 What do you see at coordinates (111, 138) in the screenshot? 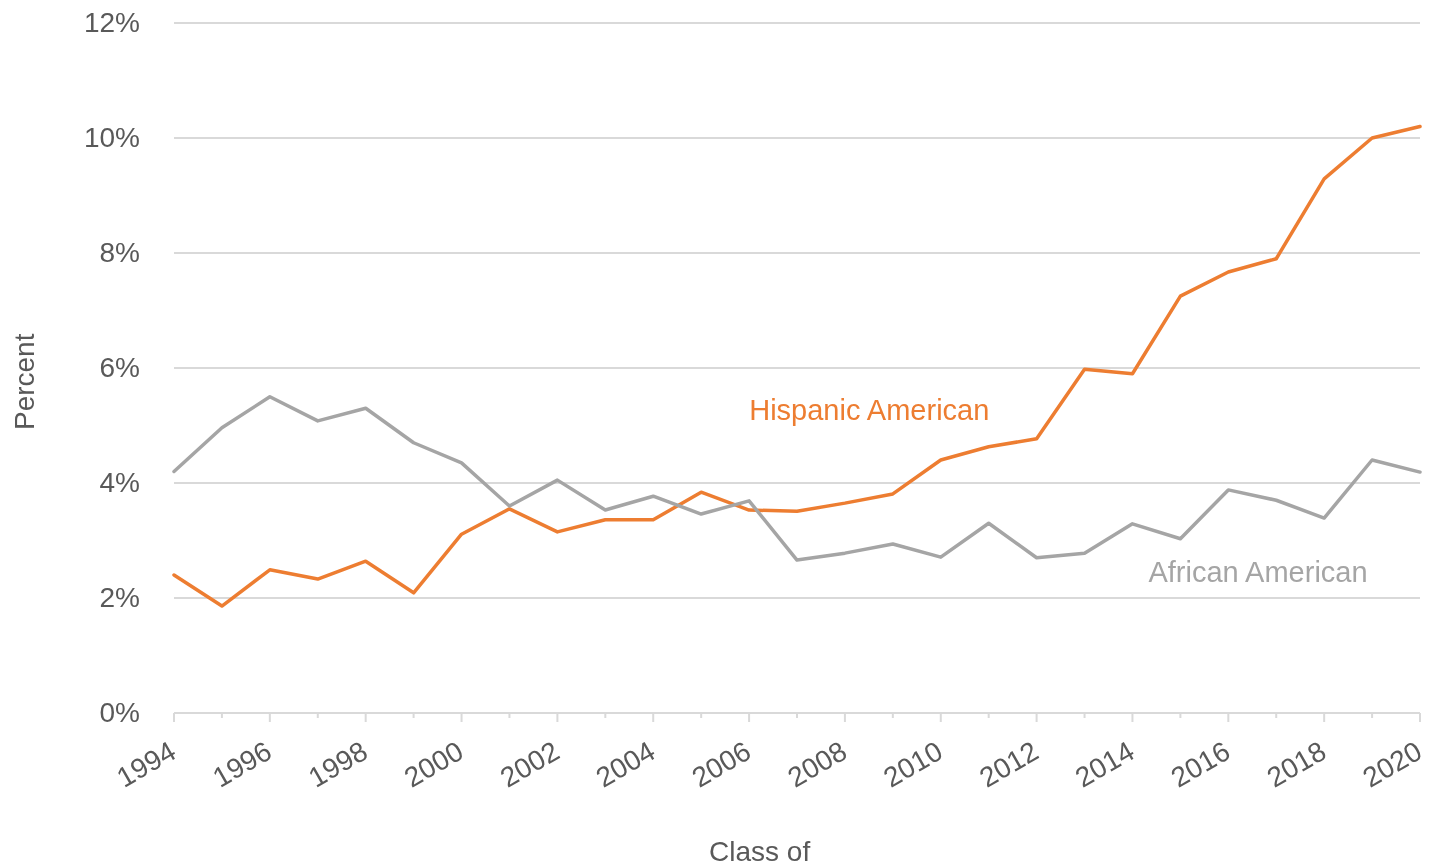
I see `y-tick-label: 10%` at bounding box center [111, 138].